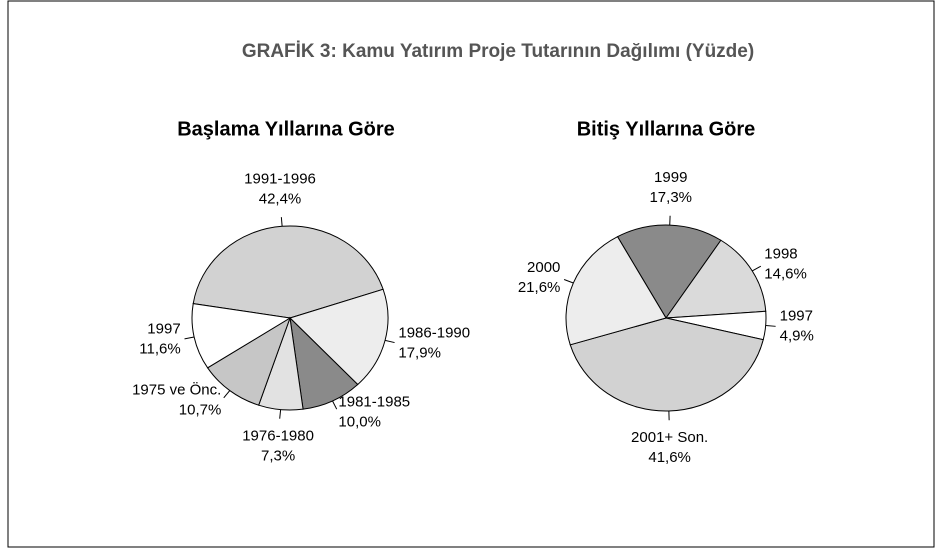 The width and height of the screenshot is (946, 559). What do you see at coordinates (434, 332) in the screenshot?
I see `slice-label: 1986-1990` at bounding box center [434, 332].